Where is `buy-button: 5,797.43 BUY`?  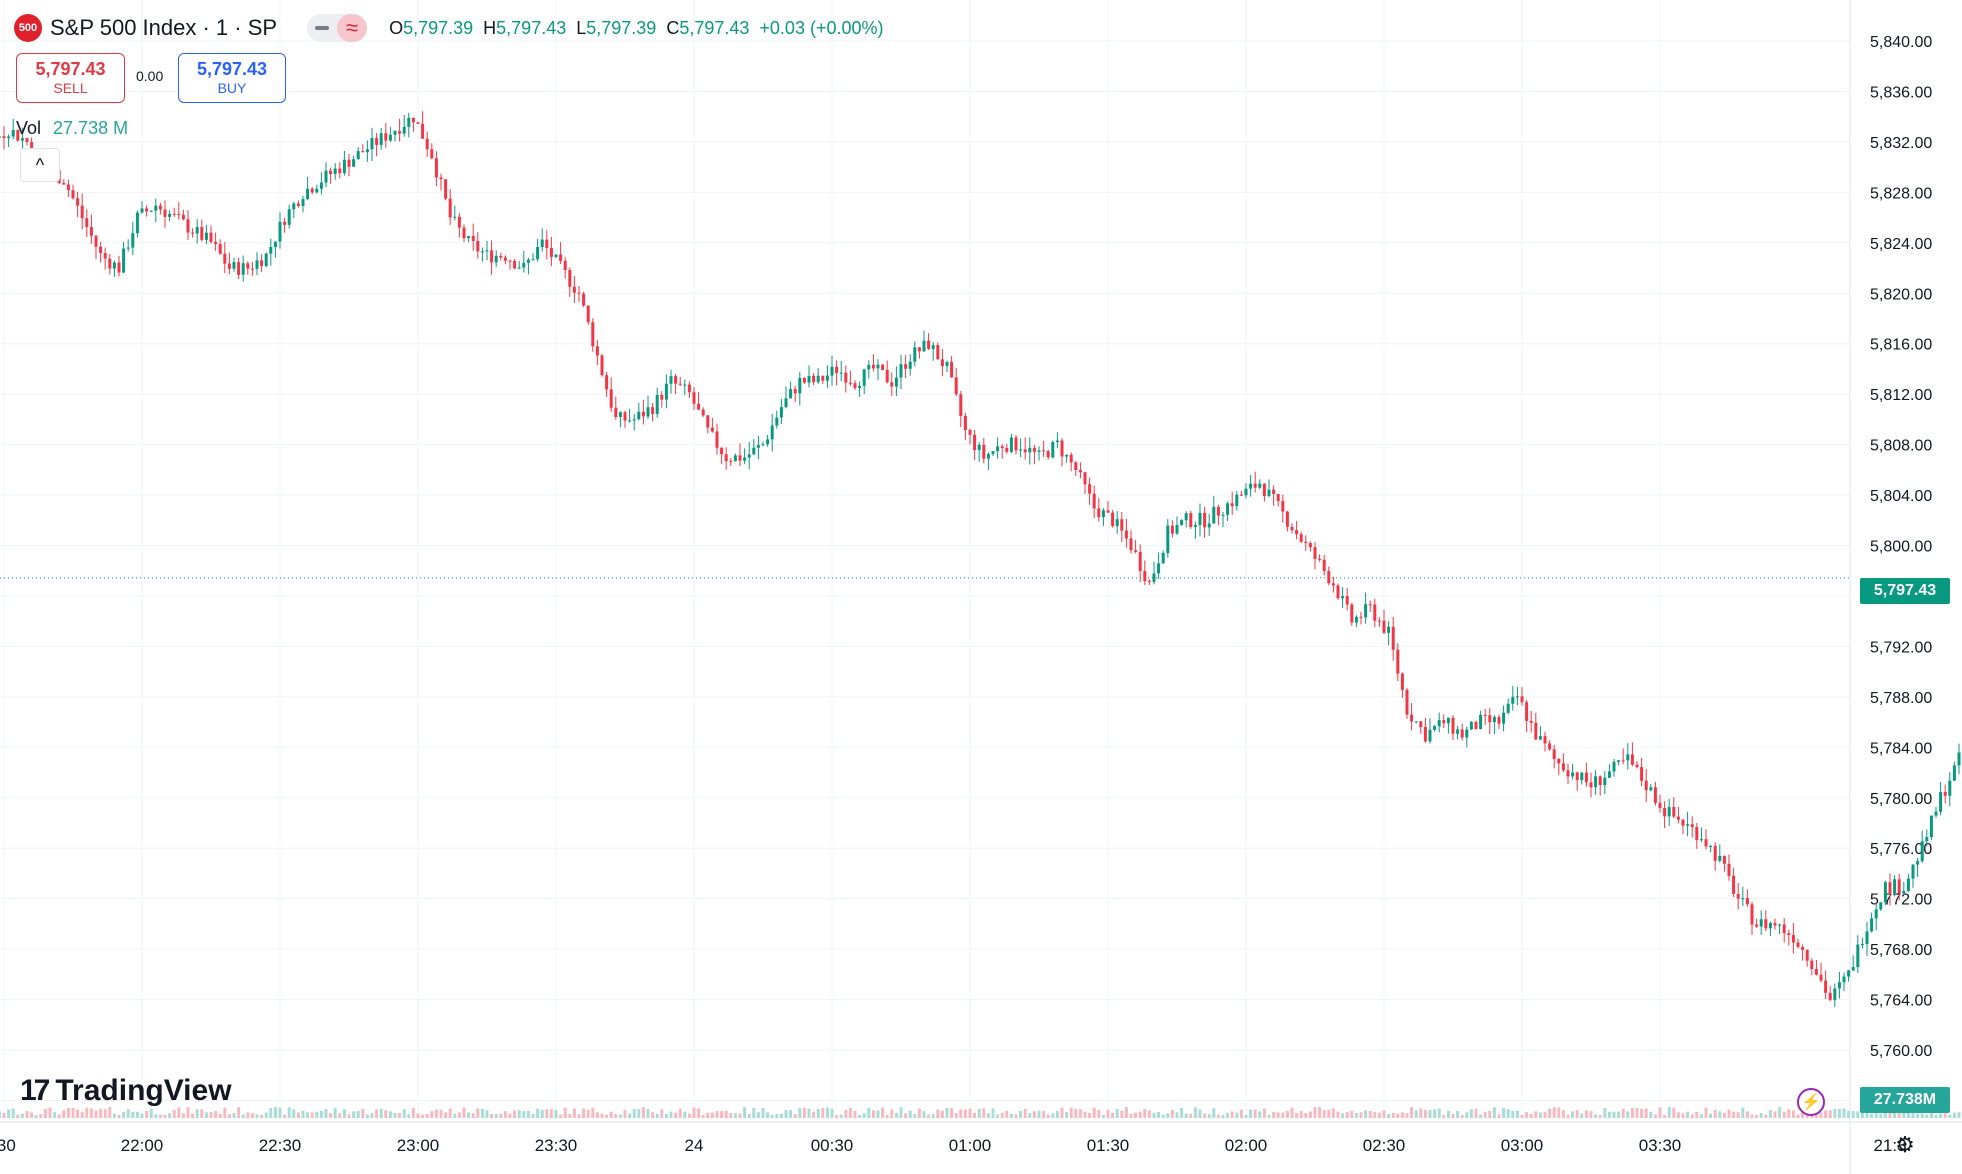 buy-button: 5,797.43 BUY is located at coordinates (232, 78).